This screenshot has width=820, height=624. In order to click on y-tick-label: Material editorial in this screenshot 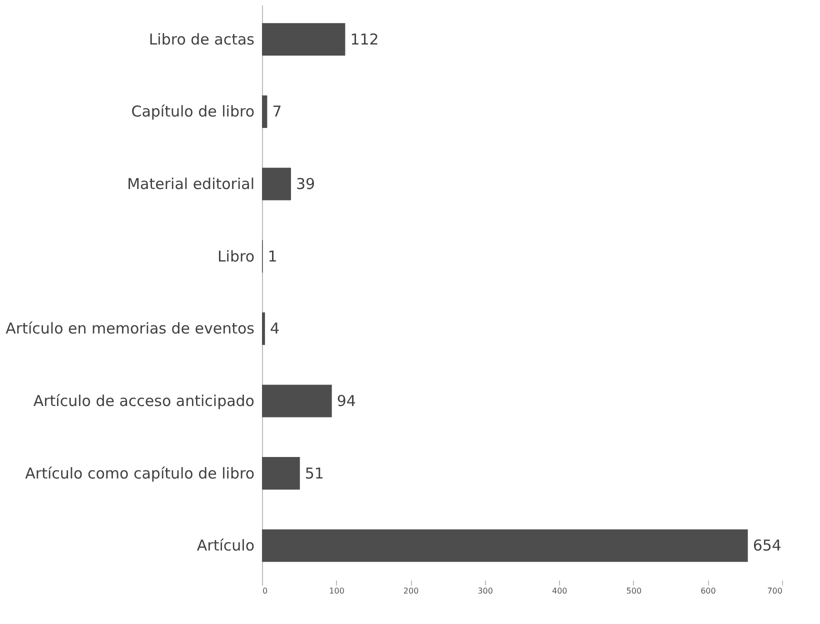, I will do `click(190, 184)`.